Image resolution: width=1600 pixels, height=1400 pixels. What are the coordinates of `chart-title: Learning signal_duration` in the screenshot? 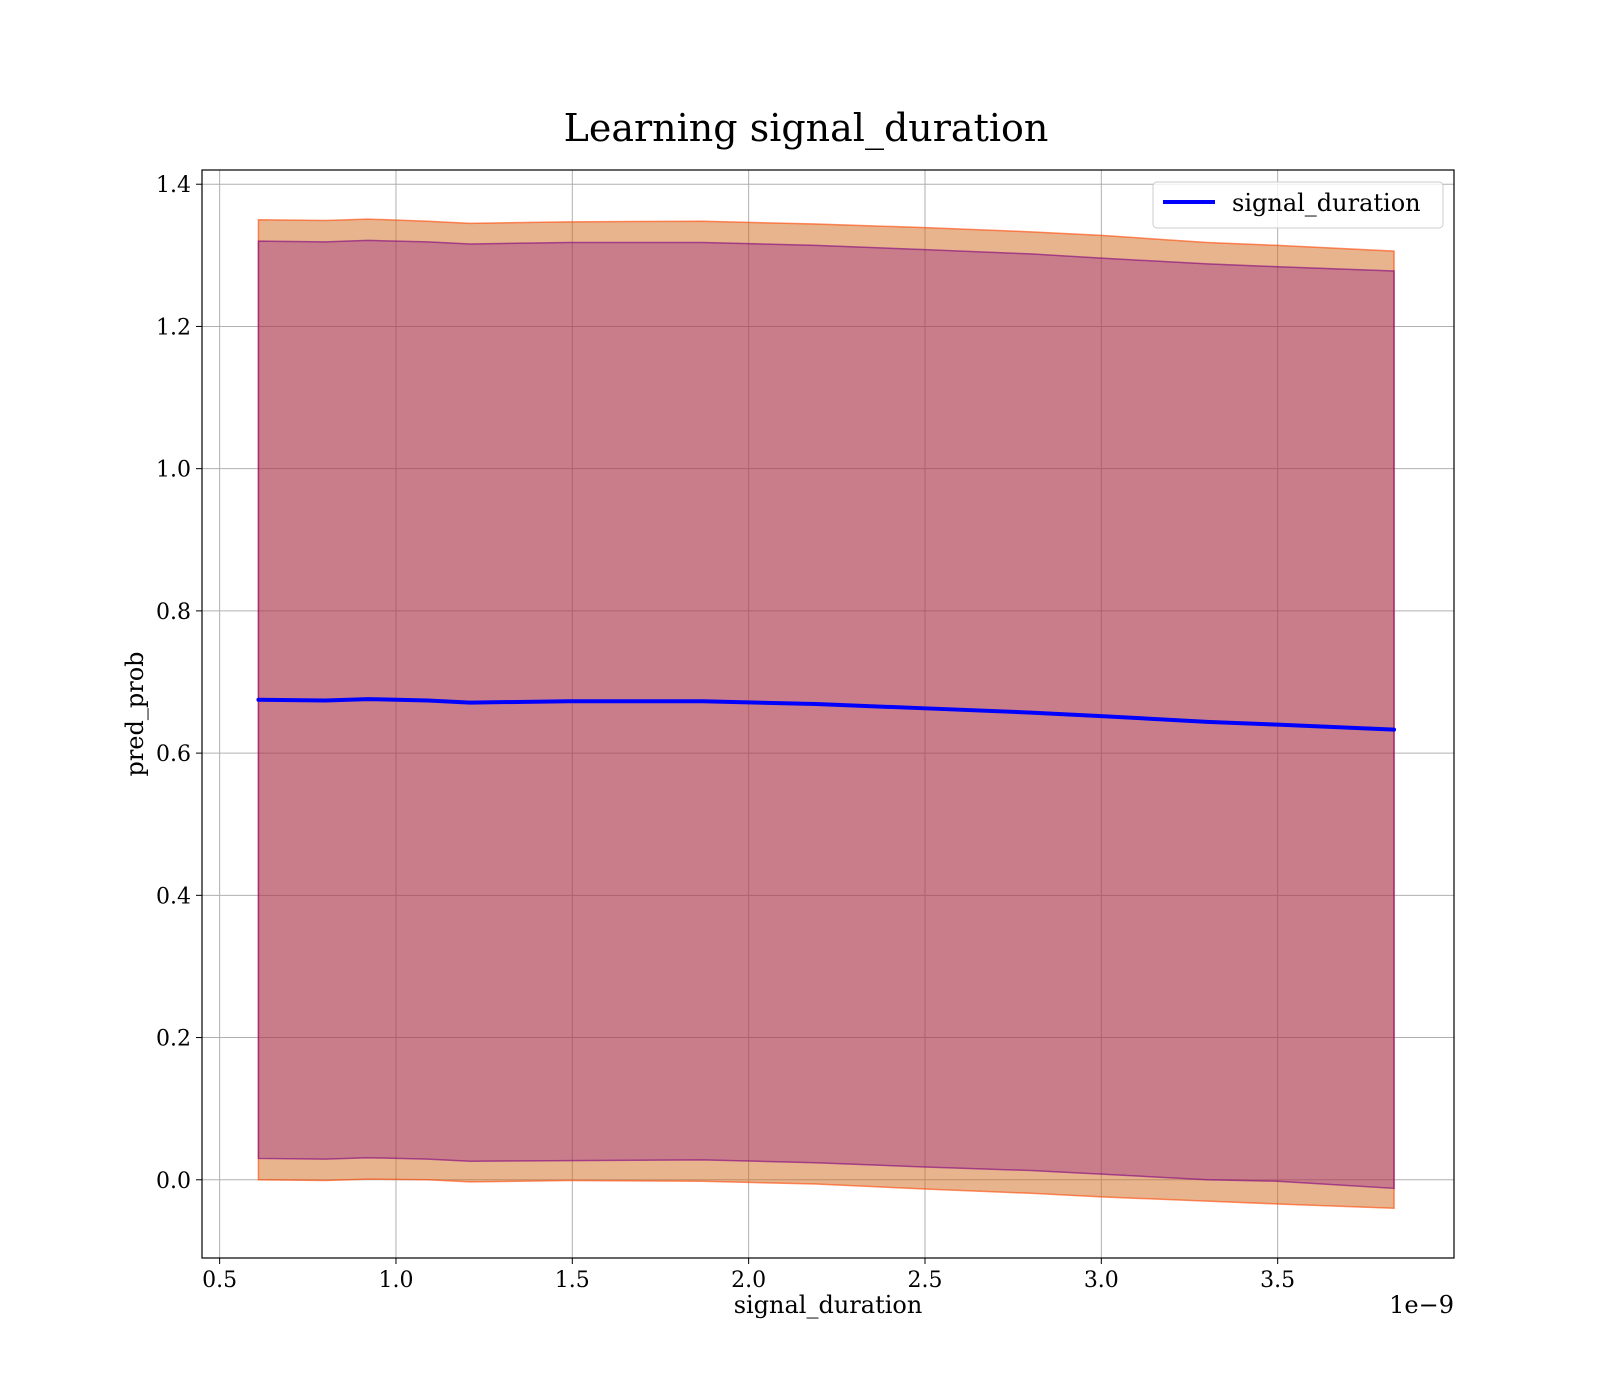 It's located at (806, 128).